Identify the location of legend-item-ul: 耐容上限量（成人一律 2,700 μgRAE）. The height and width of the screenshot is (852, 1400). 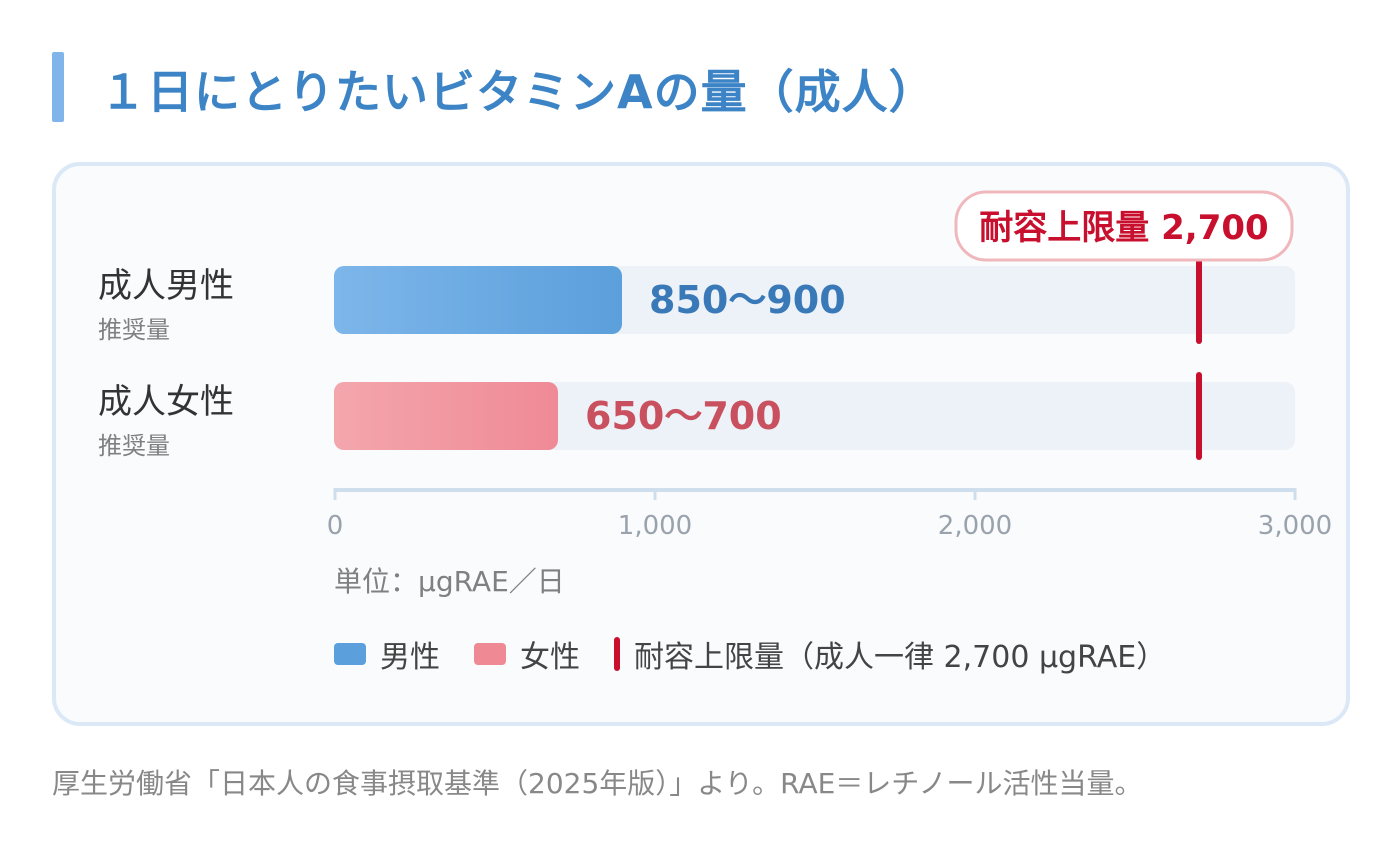
(890, 654).